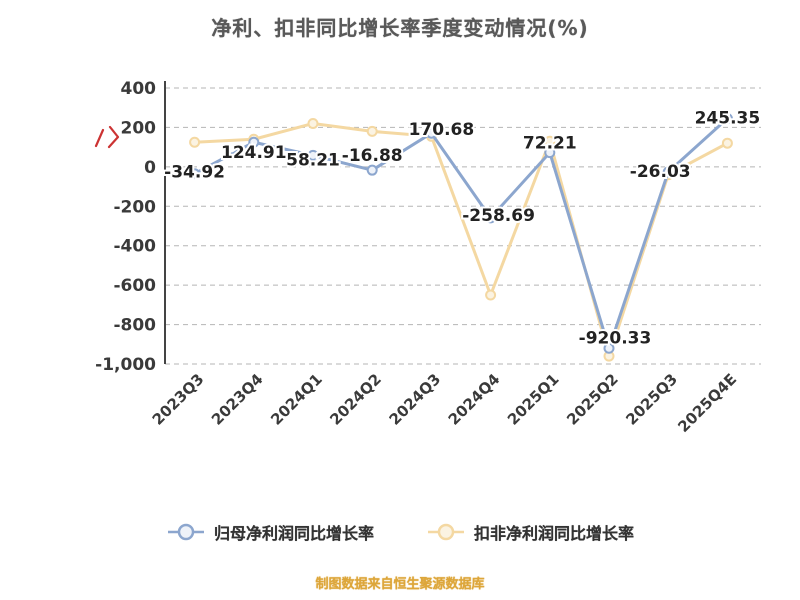  What do you see at coordinates (355, 399) in the screenshot?
I see `x-tick-label: 2024Q2` at bounding box center [355, 399].